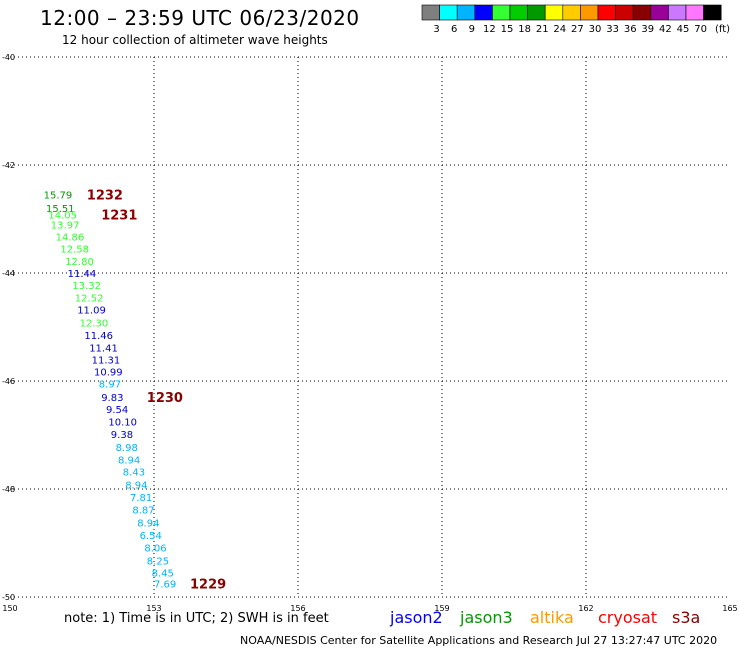 Image resolution: width=740 pixels, height=650 pixels. I want to click on time-label: 1232, so click(105, 196).